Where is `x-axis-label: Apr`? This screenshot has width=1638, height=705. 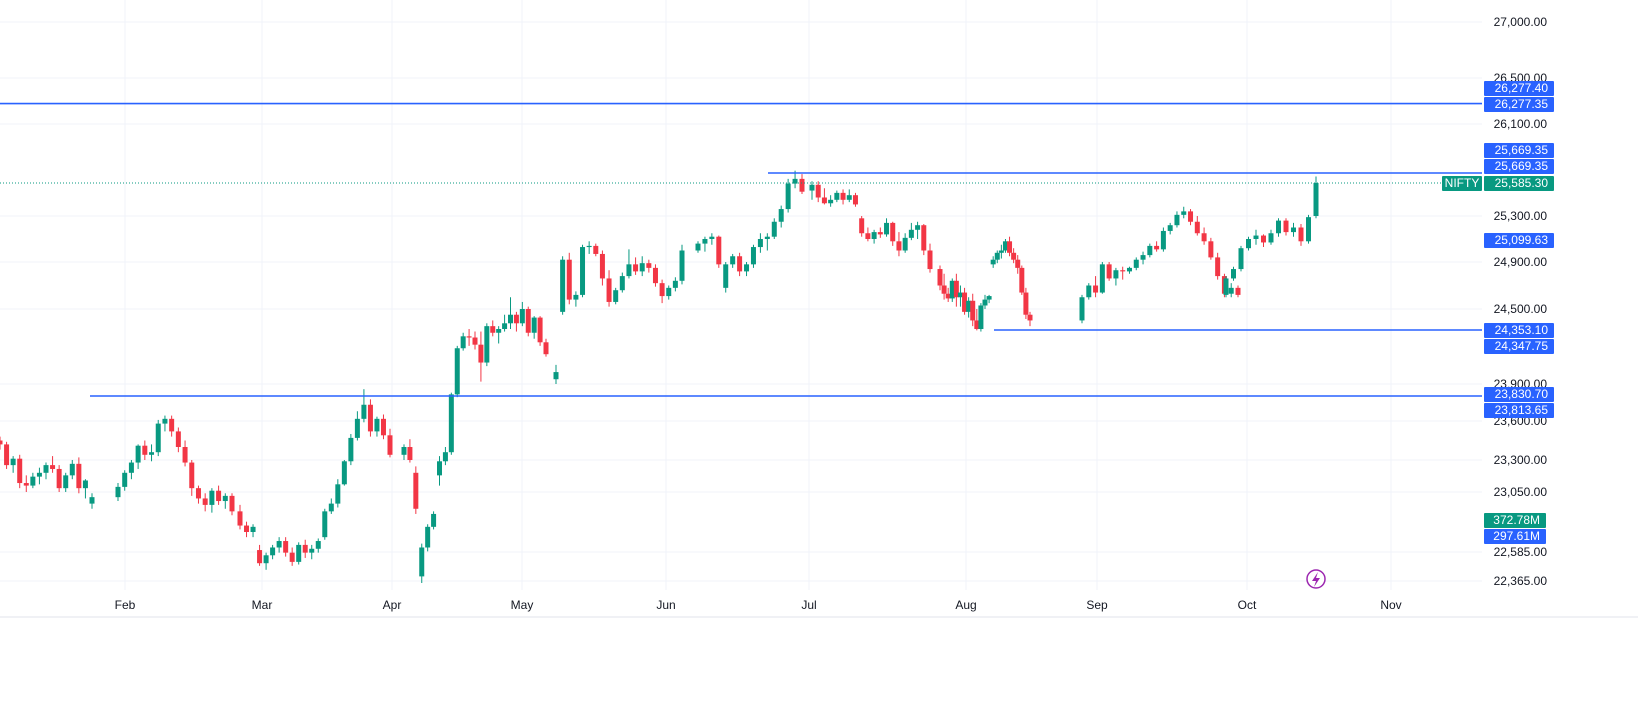 x-axis-label: Apr is located at coordinates (392, 605).